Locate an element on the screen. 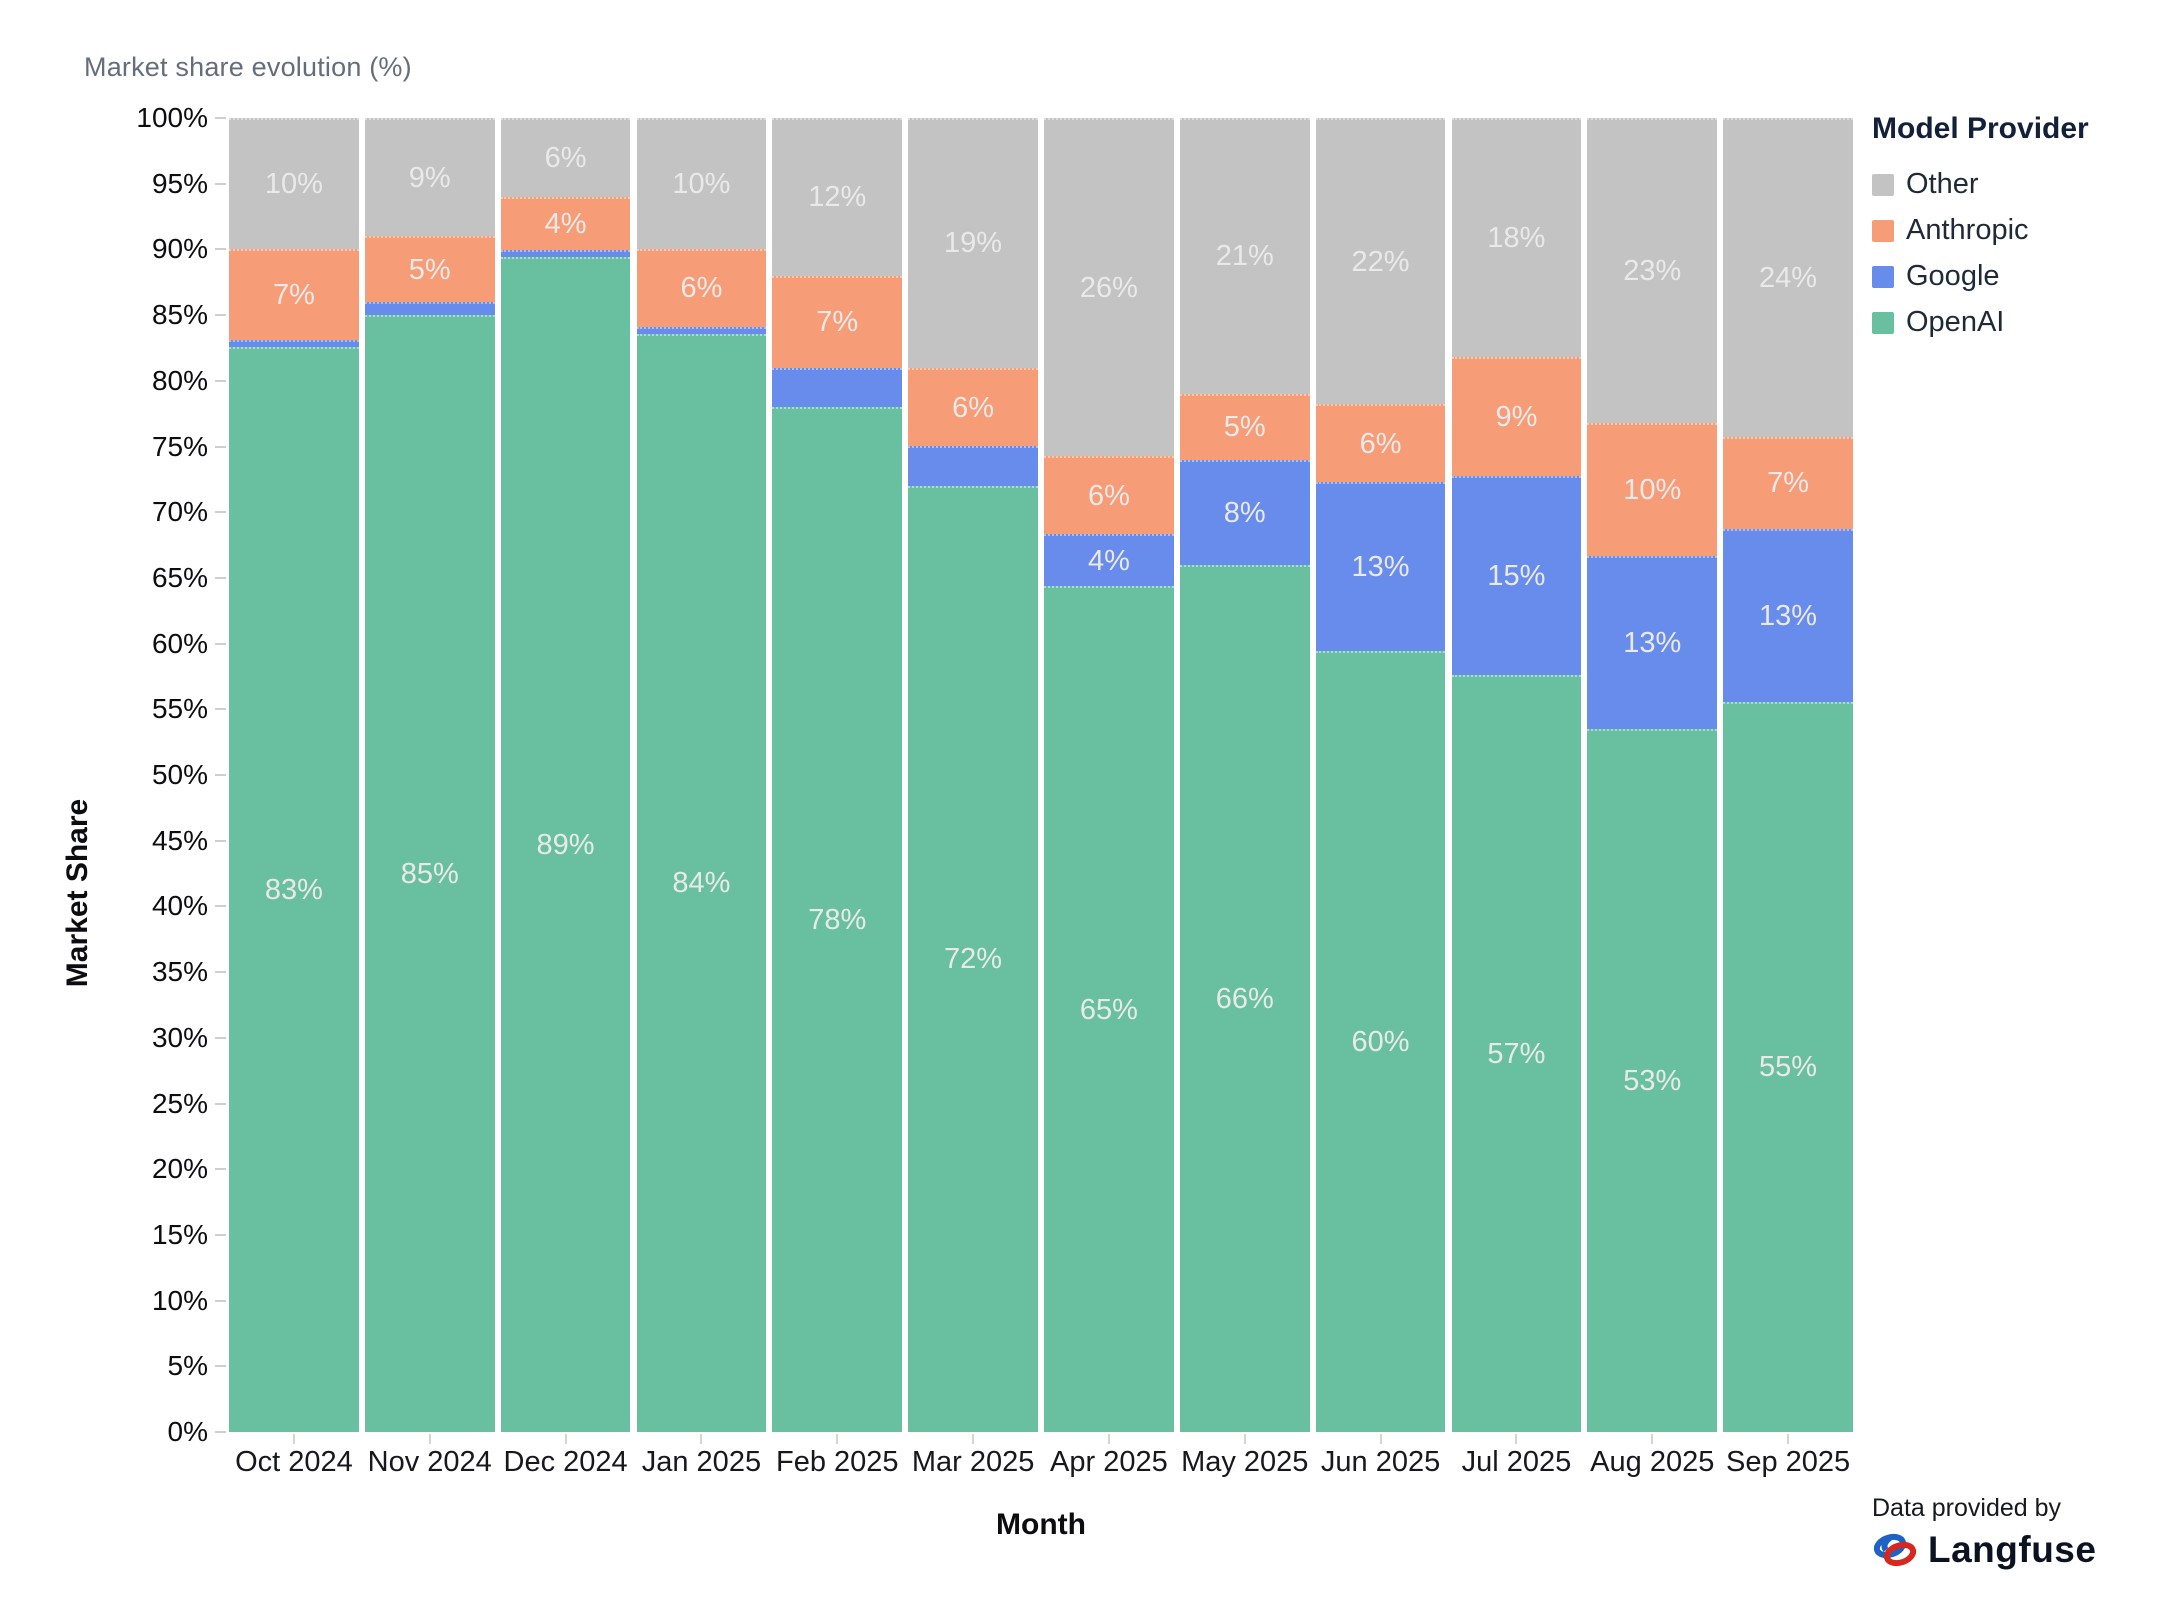 This screenshot has height=1600, width=2160. y-tick-label: 65% is located at coordinates (179, 577).